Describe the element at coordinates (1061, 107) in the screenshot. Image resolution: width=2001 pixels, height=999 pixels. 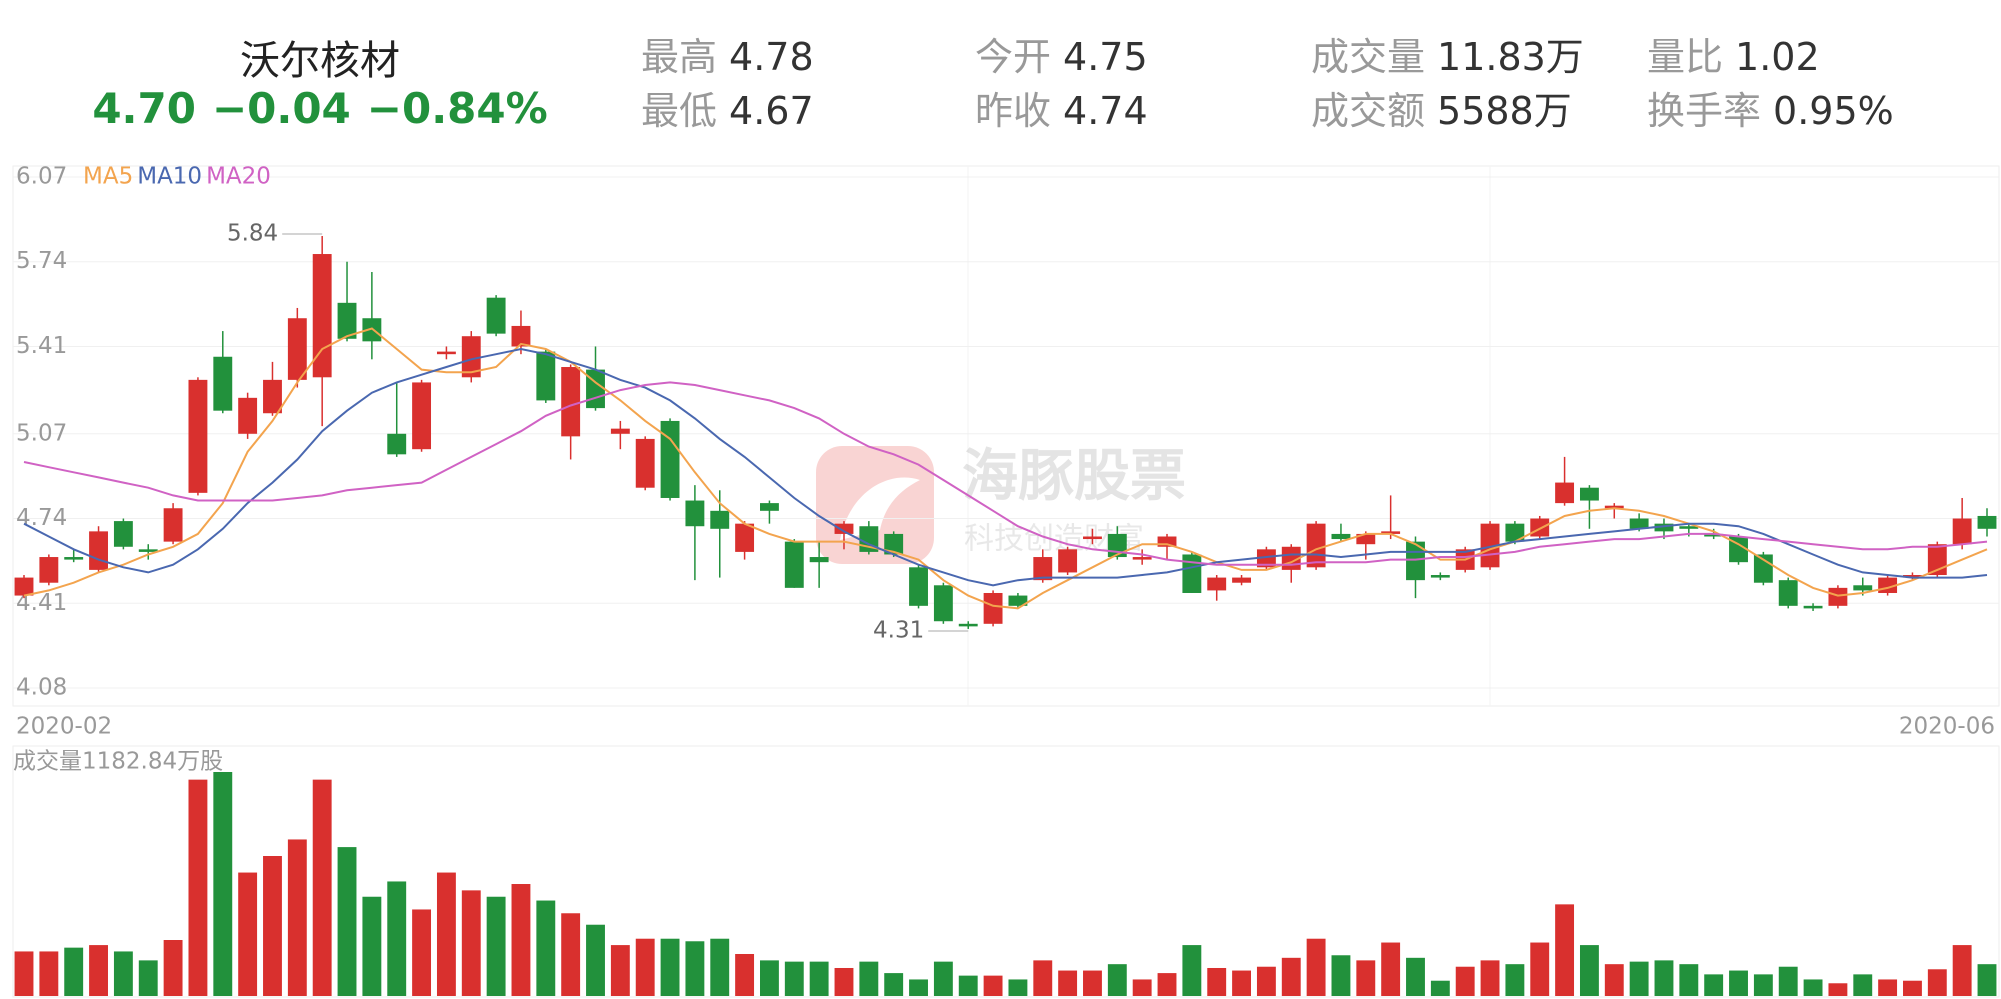
I see `stat: 昨收 4.74` at that location.